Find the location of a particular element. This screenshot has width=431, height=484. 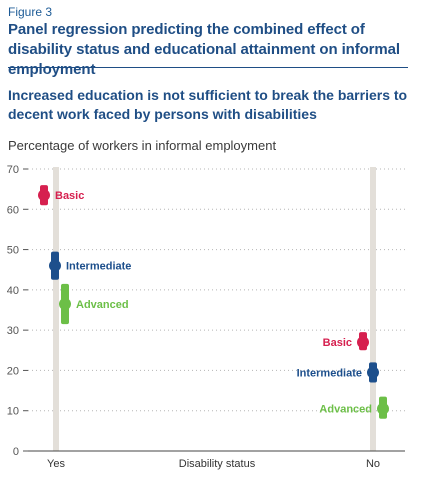

category-band-yes is located at coordinates (56, 309).